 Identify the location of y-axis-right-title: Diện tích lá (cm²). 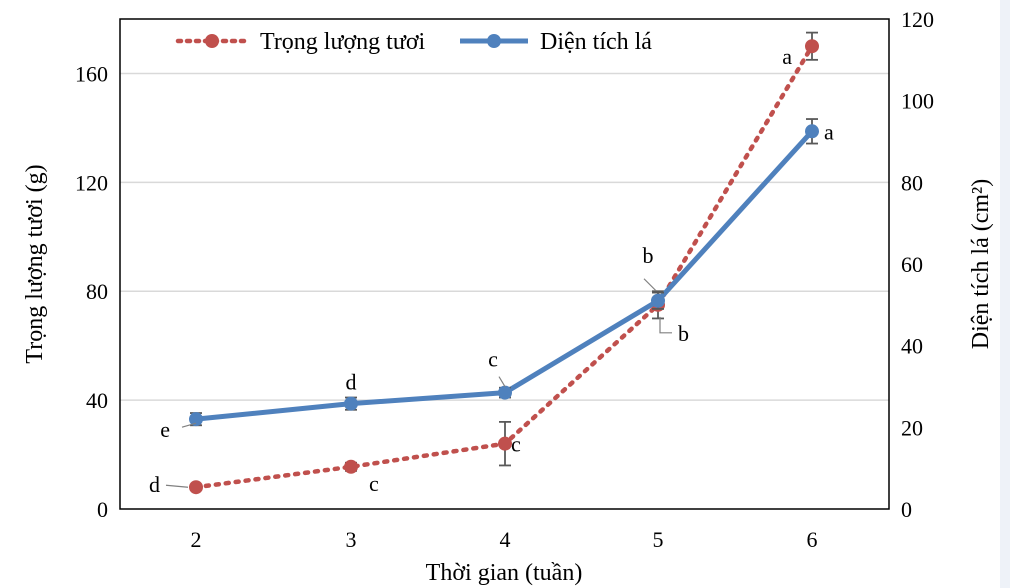
(981, 264).